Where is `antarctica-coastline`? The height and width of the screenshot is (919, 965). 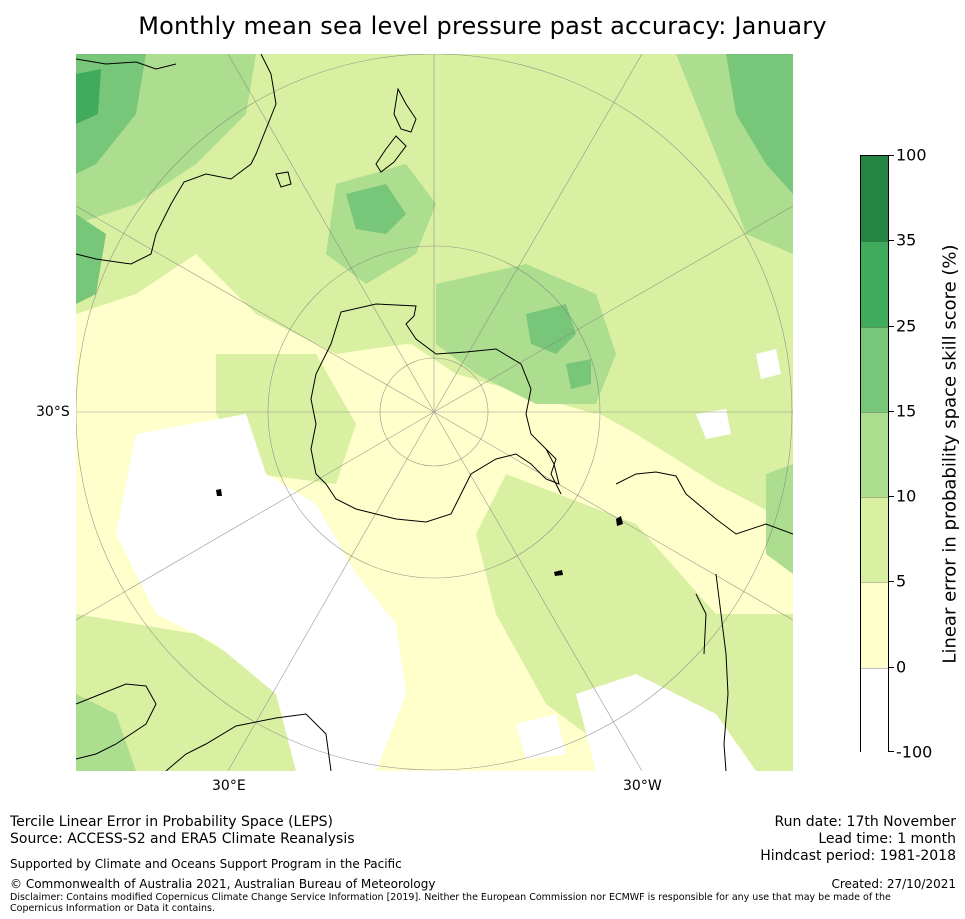 antarctica-coastline is located at coordinates (435, 413).